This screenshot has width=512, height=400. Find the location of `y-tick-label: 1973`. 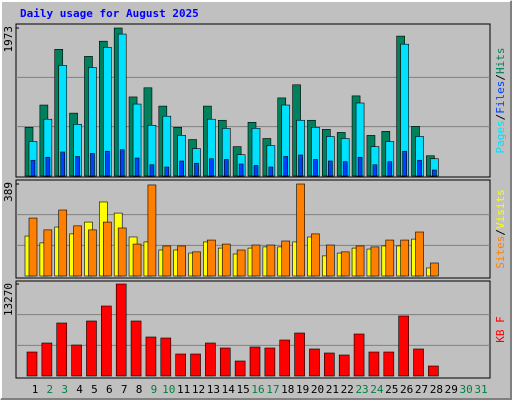

y-tick-label: 1973 is located at coordinates (8, 39).